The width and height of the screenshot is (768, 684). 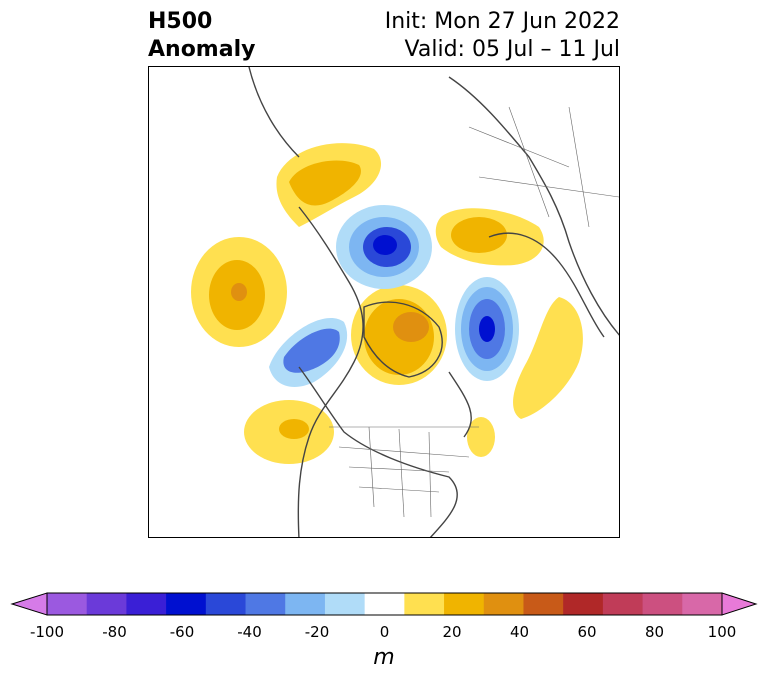 What do you see at coordinates (512, 49) in the screenshot?
I see `valid-range: Valid: 05 Jul – 11 Jul` at bounding box center [512, 49].